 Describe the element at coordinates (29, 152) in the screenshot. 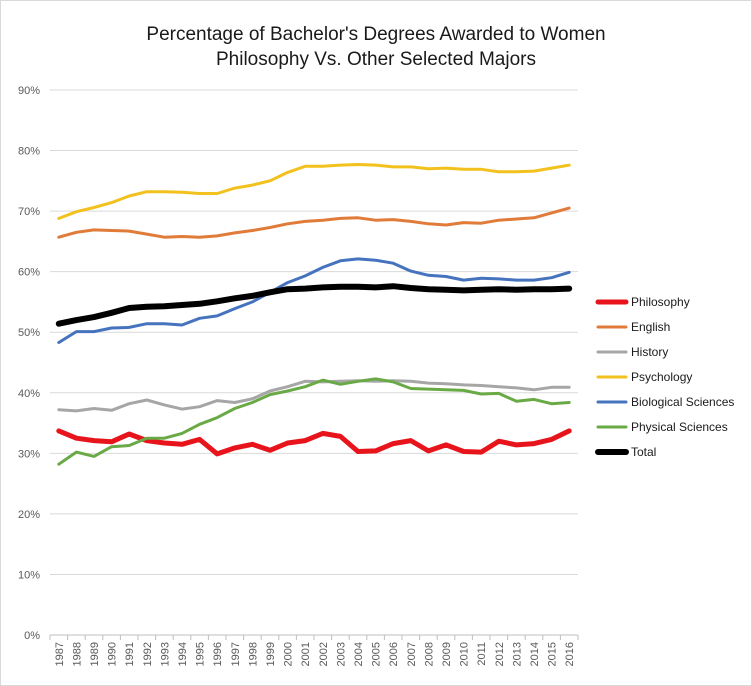

I see `y-tick-label: 80%` at that location.